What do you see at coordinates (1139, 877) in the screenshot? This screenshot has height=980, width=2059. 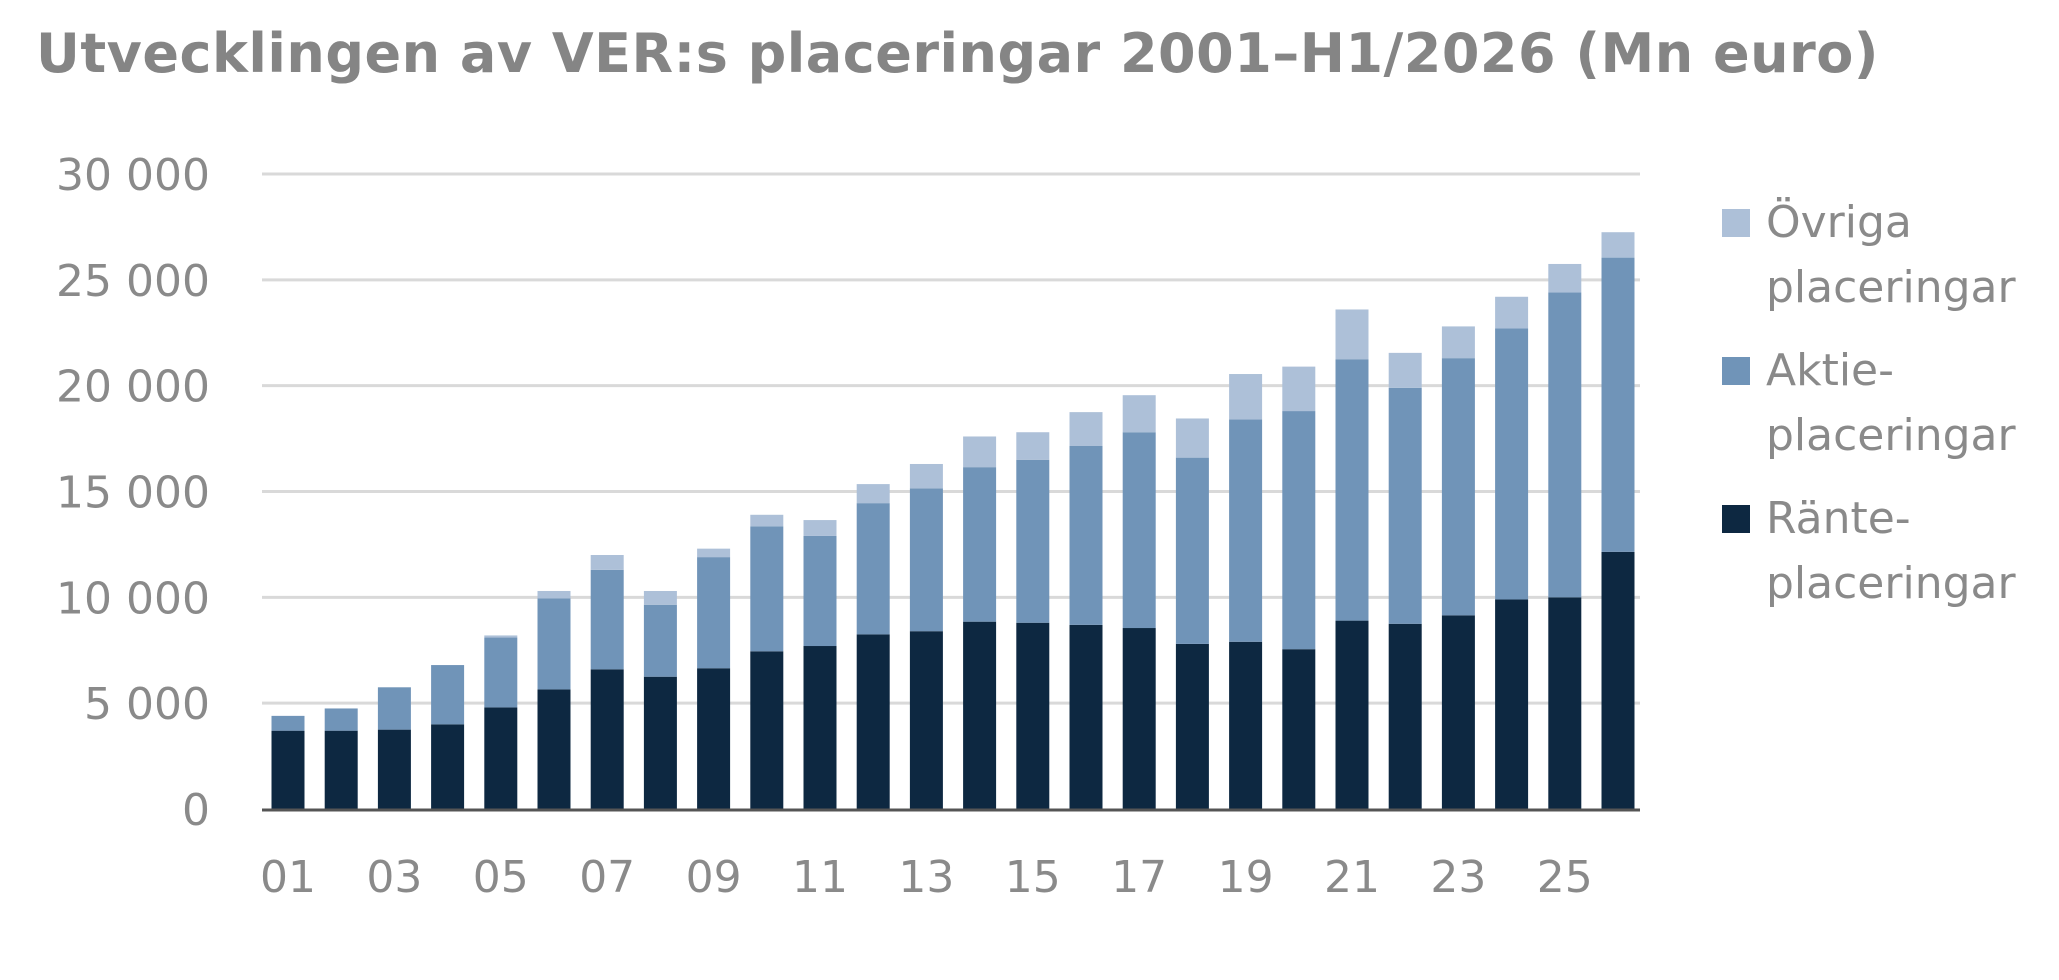 I see `x-tick-label: 17` at bounding box center [1139, 877].